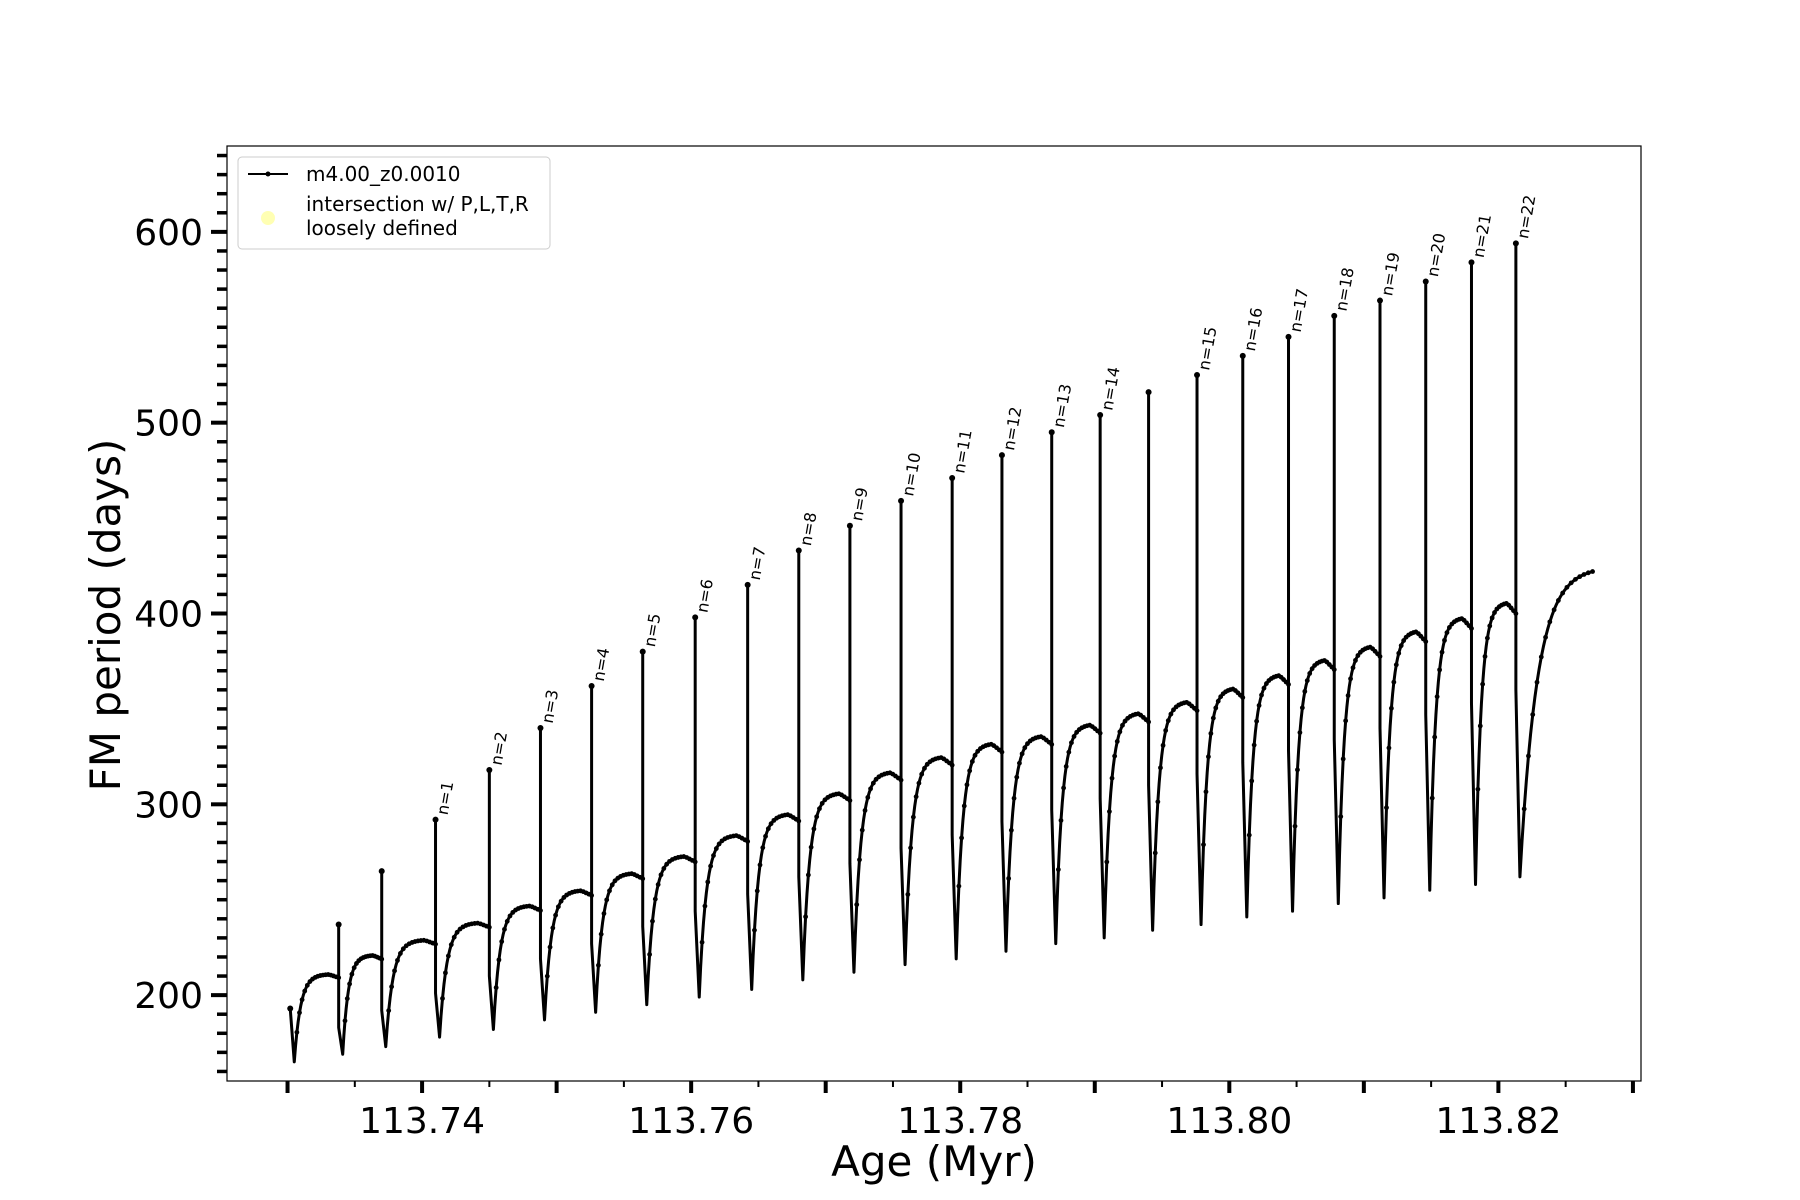  Describe the element at coordinates (960, 1121) in the screenshot. I see `x-tick-label: 113.78` at that location.